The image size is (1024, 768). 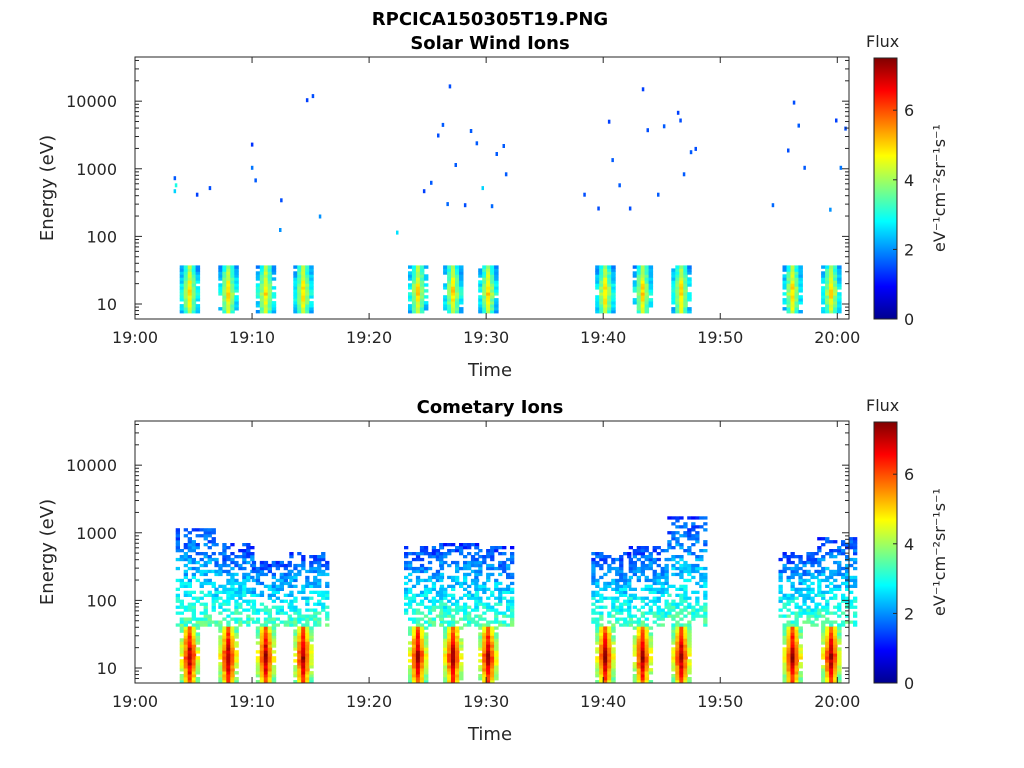 What do you see at coordinates (107, 668) in the screenshot?
I see `y-tick-label: 10` at bounding box center [107, 668].